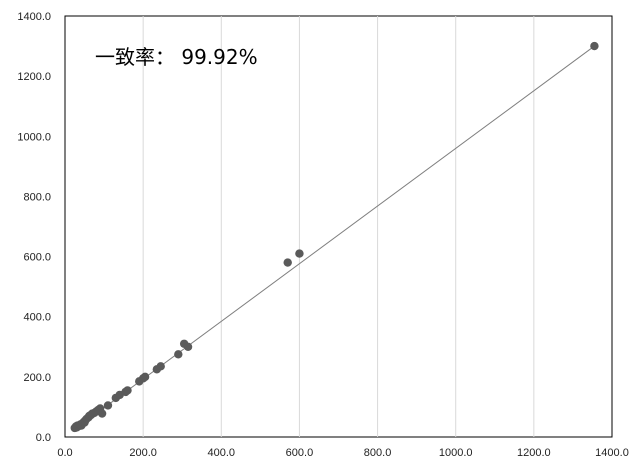 This screenshot has width=633, height=461. Describe the element at coordinates (222, 453) in the screenshot. I see `x-tick-label: 400.0` at that location.